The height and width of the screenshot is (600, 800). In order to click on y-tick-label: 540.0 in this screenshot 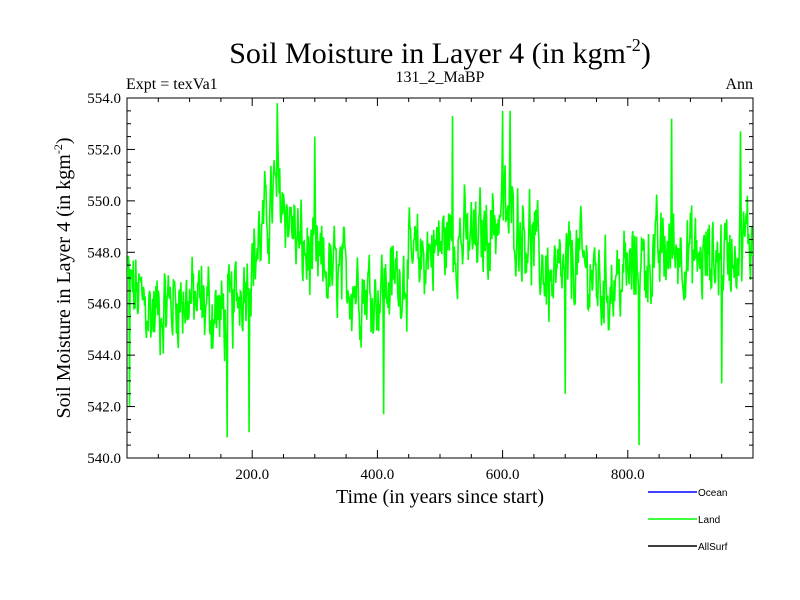, I will do `click(104, 459)`.